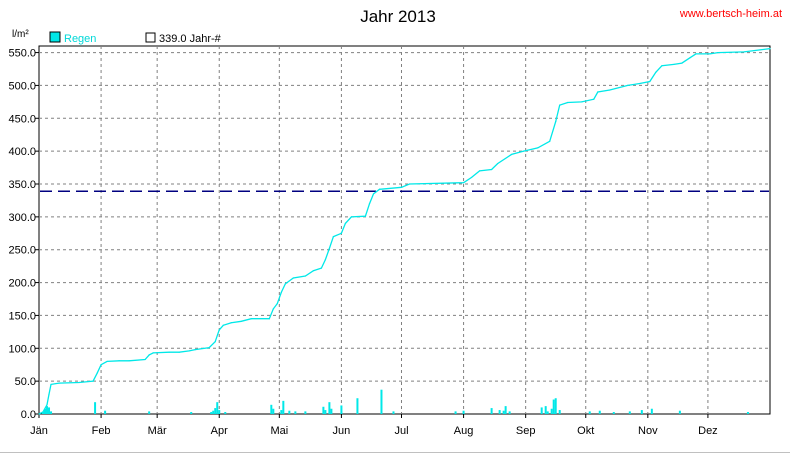 The image size is (790, 456). Describe the element at coordinates (157, 431) in the screenshot. I see `x-tick-label: Mär` at that location.